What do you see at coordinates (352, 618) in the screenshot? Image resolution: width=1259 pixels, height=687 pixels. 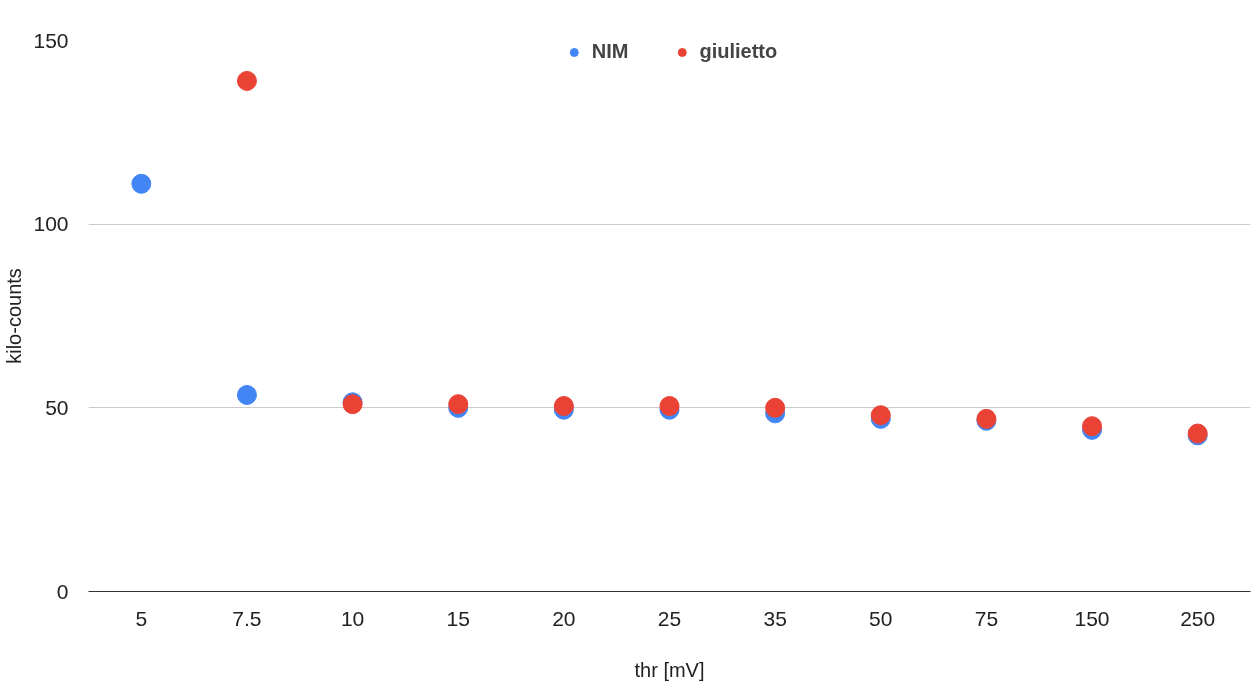 I see `x-tick-label: 10` at bounding box center [352, 618].